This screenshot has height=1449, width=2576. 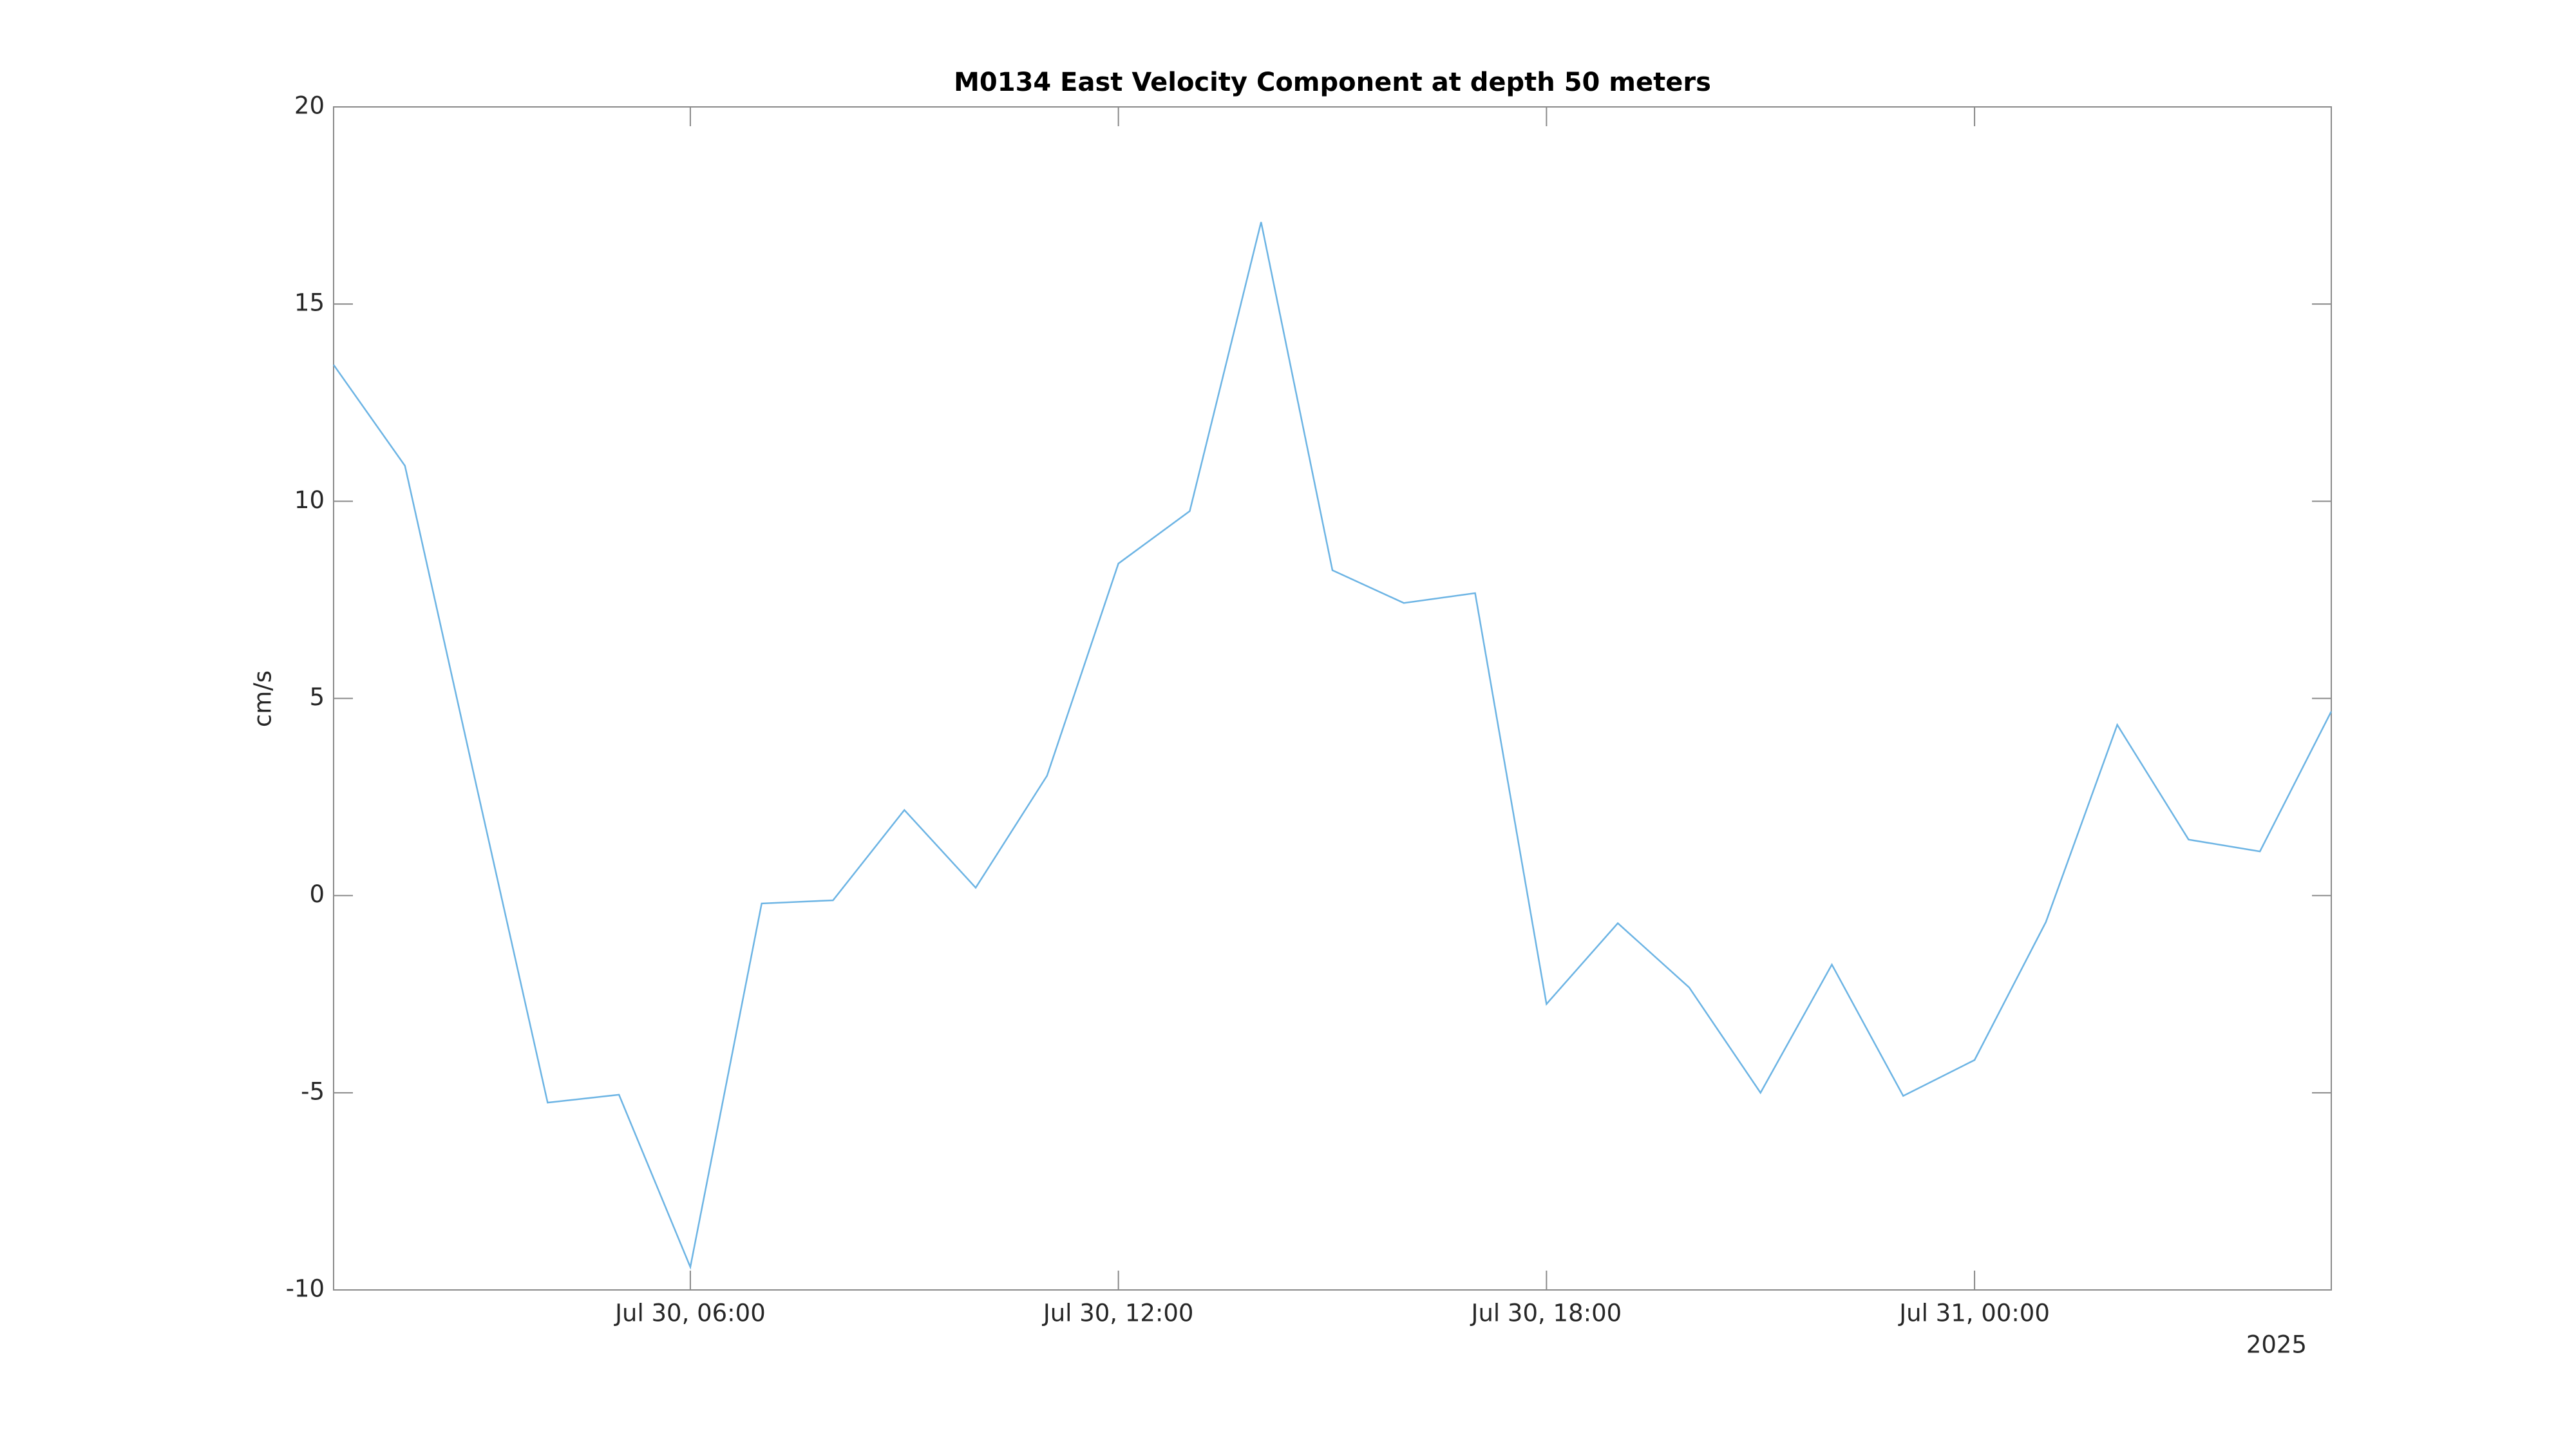 What do you see at coordinates (1118, 1314) in the screenshot?
I see `x-tick-label: Jul 30, 12:00` at bounding box center [1118, 1314].